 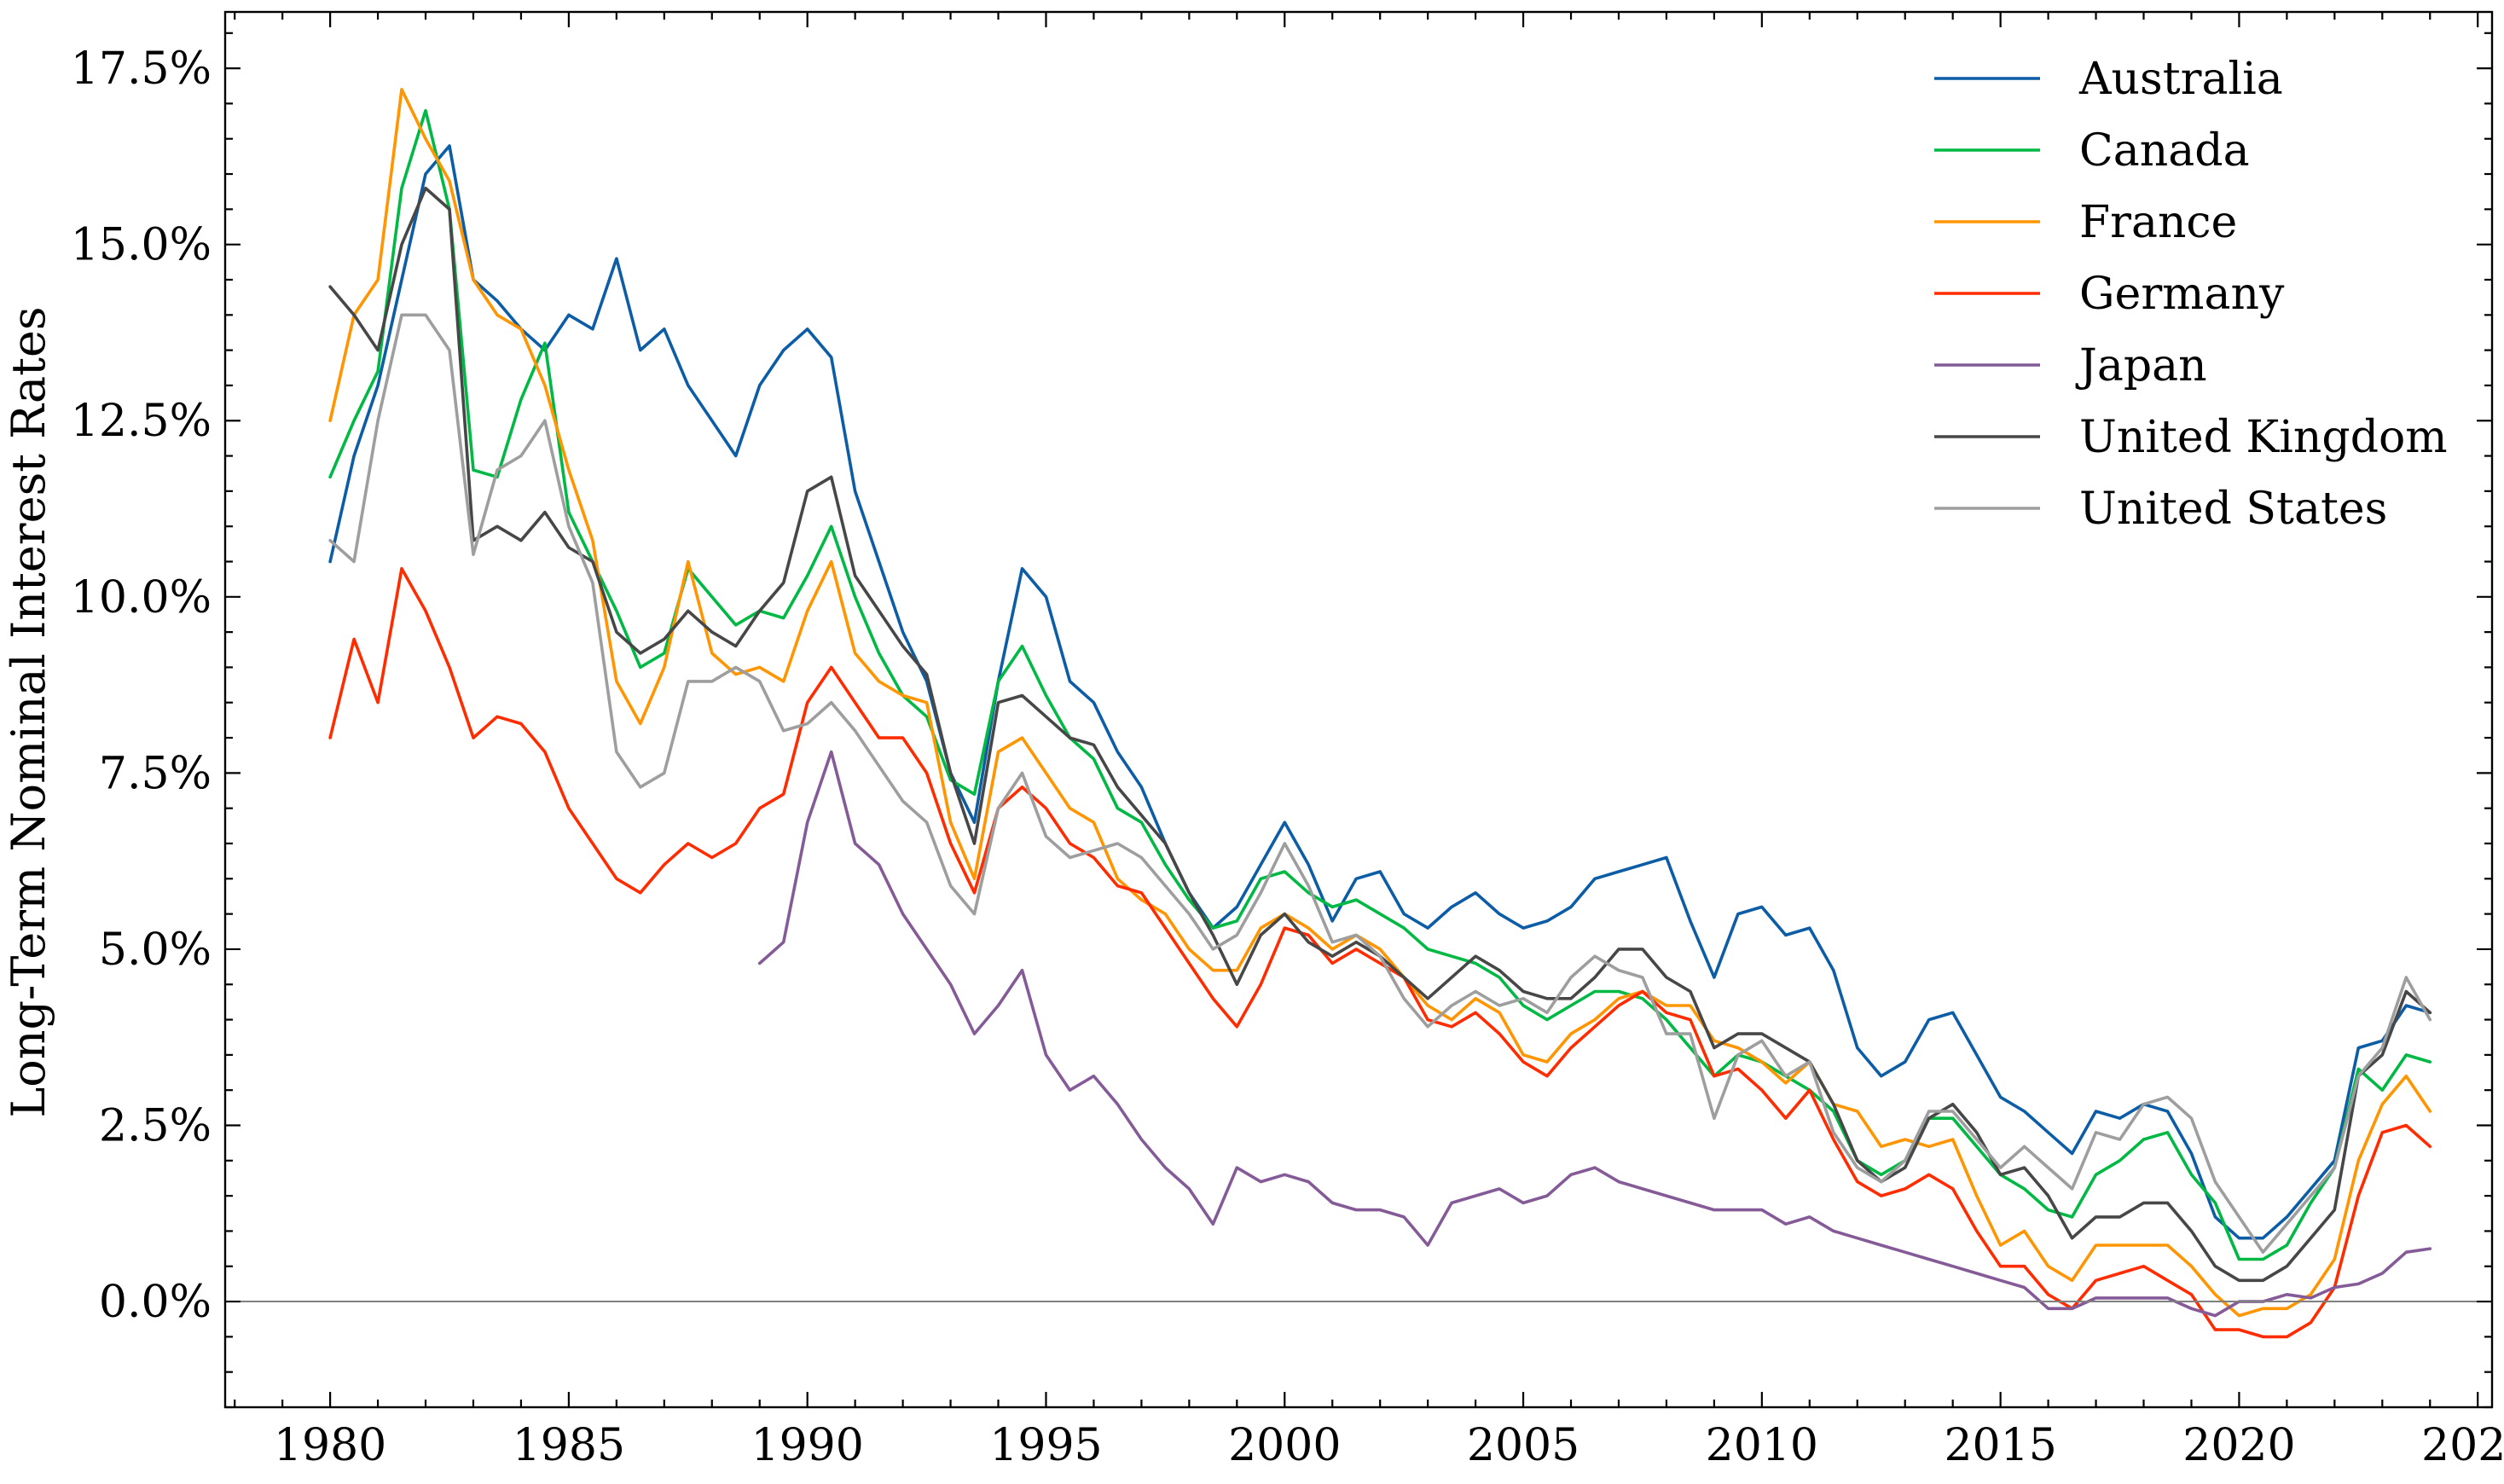 What do you see at coordinates (1523, 1445) in the screenshot?
I see `x-tick-label: 2005` at bounding box center [1523, 1445].